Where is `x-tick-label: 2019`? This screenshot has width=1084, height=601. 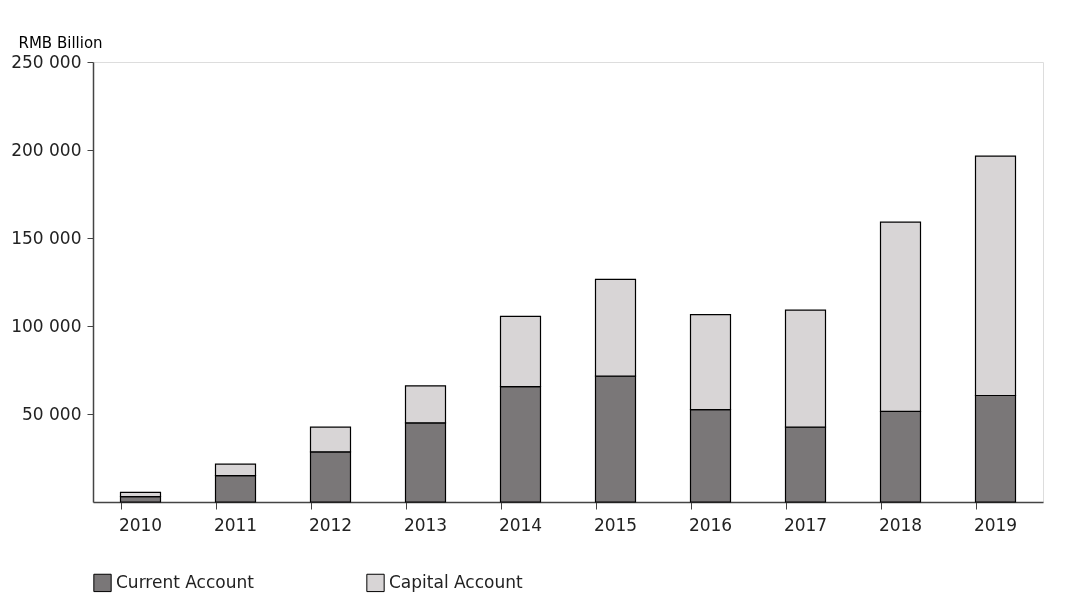 x-tick-label: 2019 is located at coordinates (995, 524).